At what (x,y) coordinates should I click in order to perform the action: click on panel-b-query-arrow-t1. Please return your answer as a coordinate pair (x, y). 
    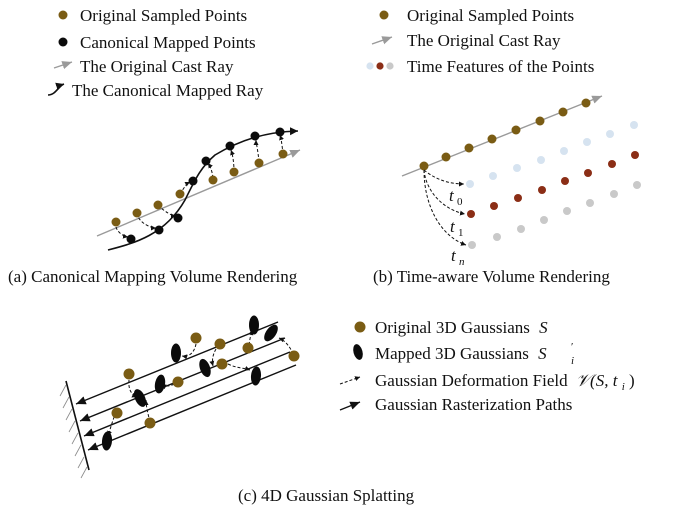
    Looking at the image, I should click on (444, 192).